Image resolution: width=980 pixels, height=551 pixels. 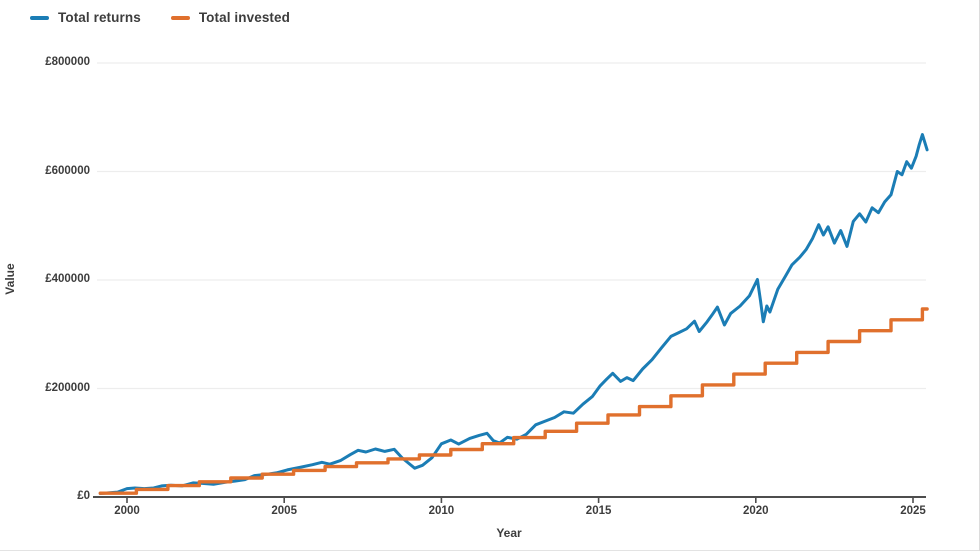 I want to click on total-invested-swatch-icon, so click(x=180, y=17).